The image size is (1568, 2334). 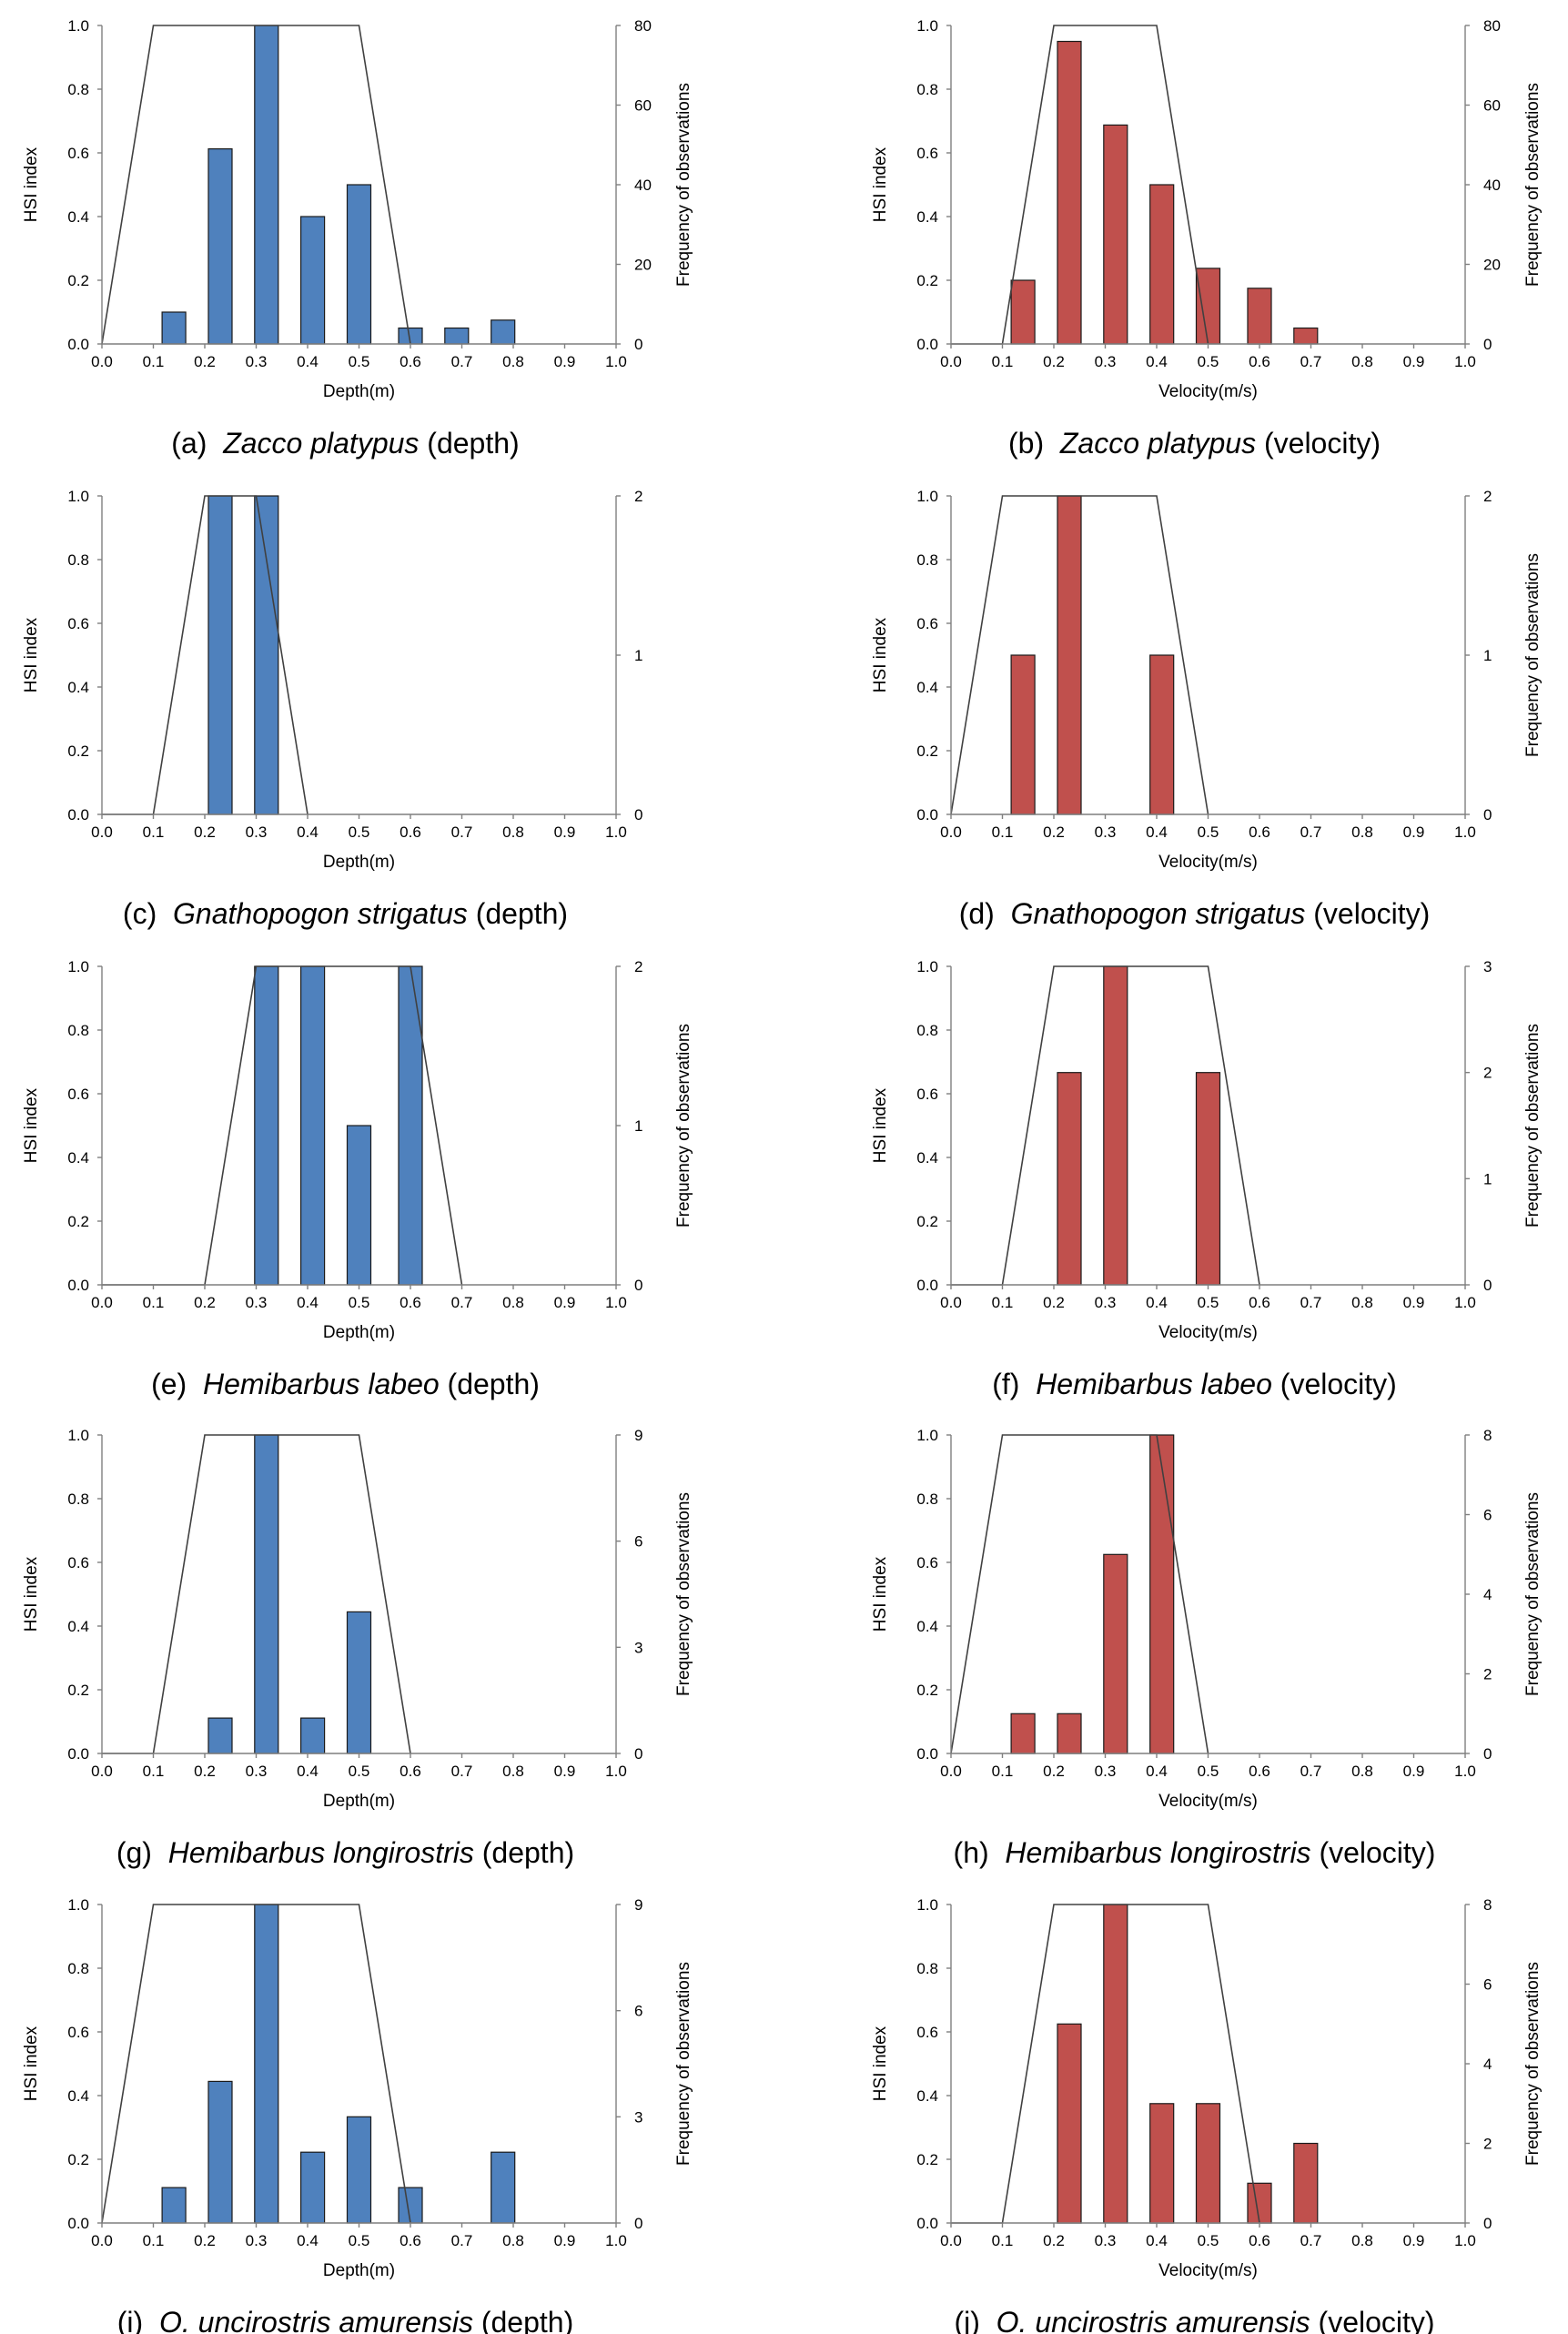 What do you see at coordinates (1334, 1384) in the screenshot?
I see `caption-suffix-f: (velocity)` at bounding box center [1334, 1384].